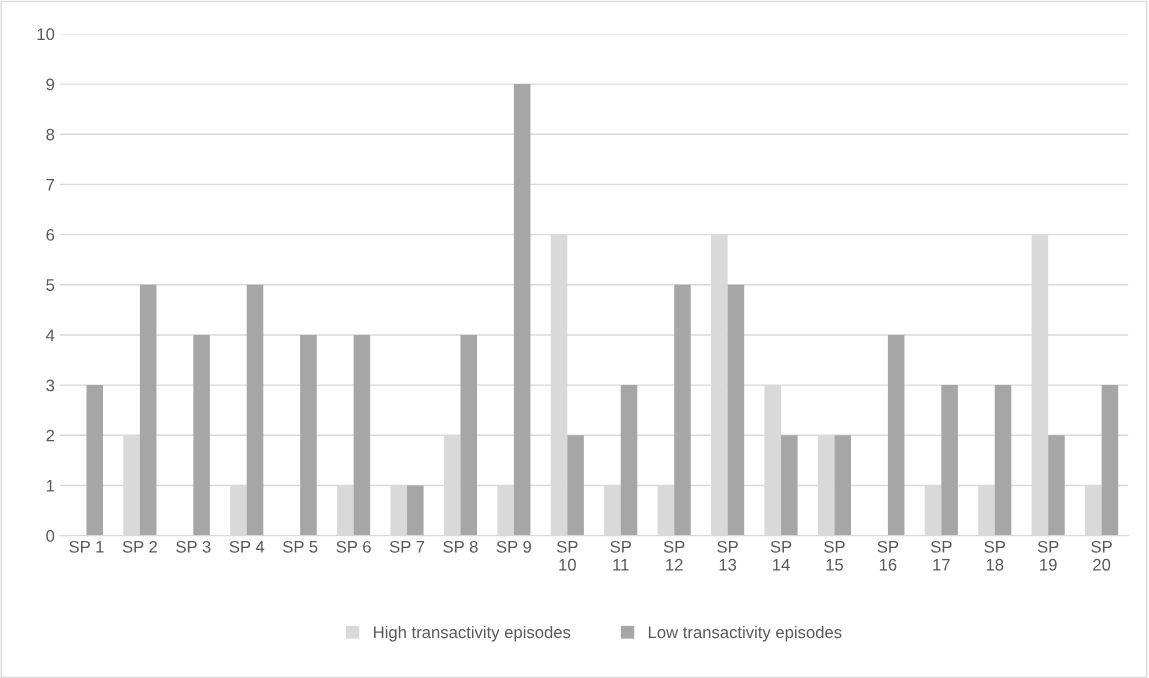 This screenshot has width=1149, height=678. What do you see at coordinates (50, 184) in the screenshot?
I see `y-tick-label: 7` at bounding box center [50, 184].